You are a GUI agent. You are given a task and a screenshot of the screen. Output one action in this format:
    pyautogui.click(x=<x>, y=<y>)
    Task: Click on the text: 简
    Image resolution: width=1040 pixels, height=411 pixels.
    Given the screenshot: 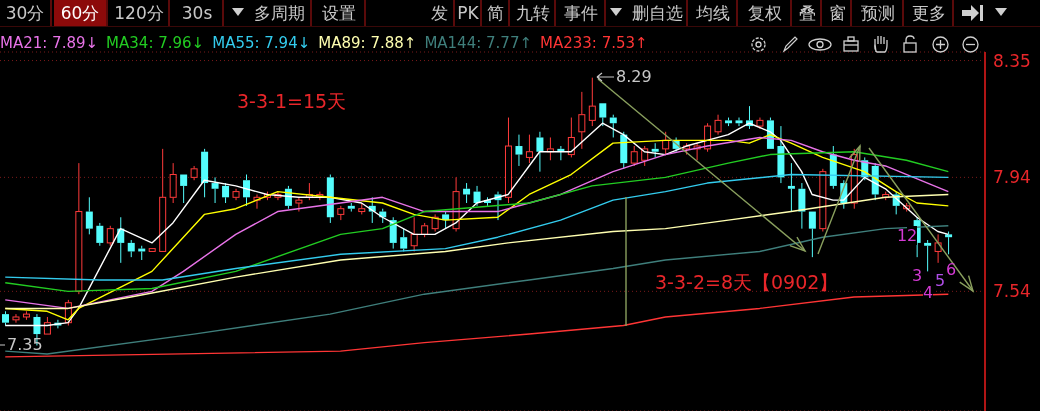 What is the action you would take?
    pyautogui.click(x=496, y=13)
    